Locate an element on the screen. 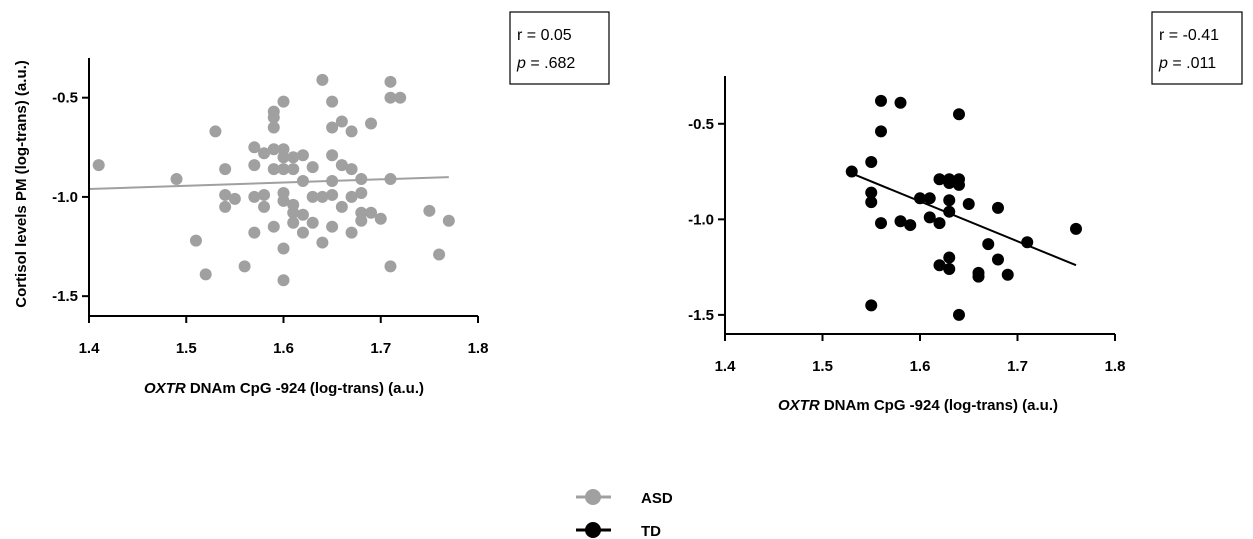 Image resolution: width=1253 pixels, height=539 pixels. right-y-ticks: -0.5 -1.0 -1.5 is located at coordinates (706, 220).